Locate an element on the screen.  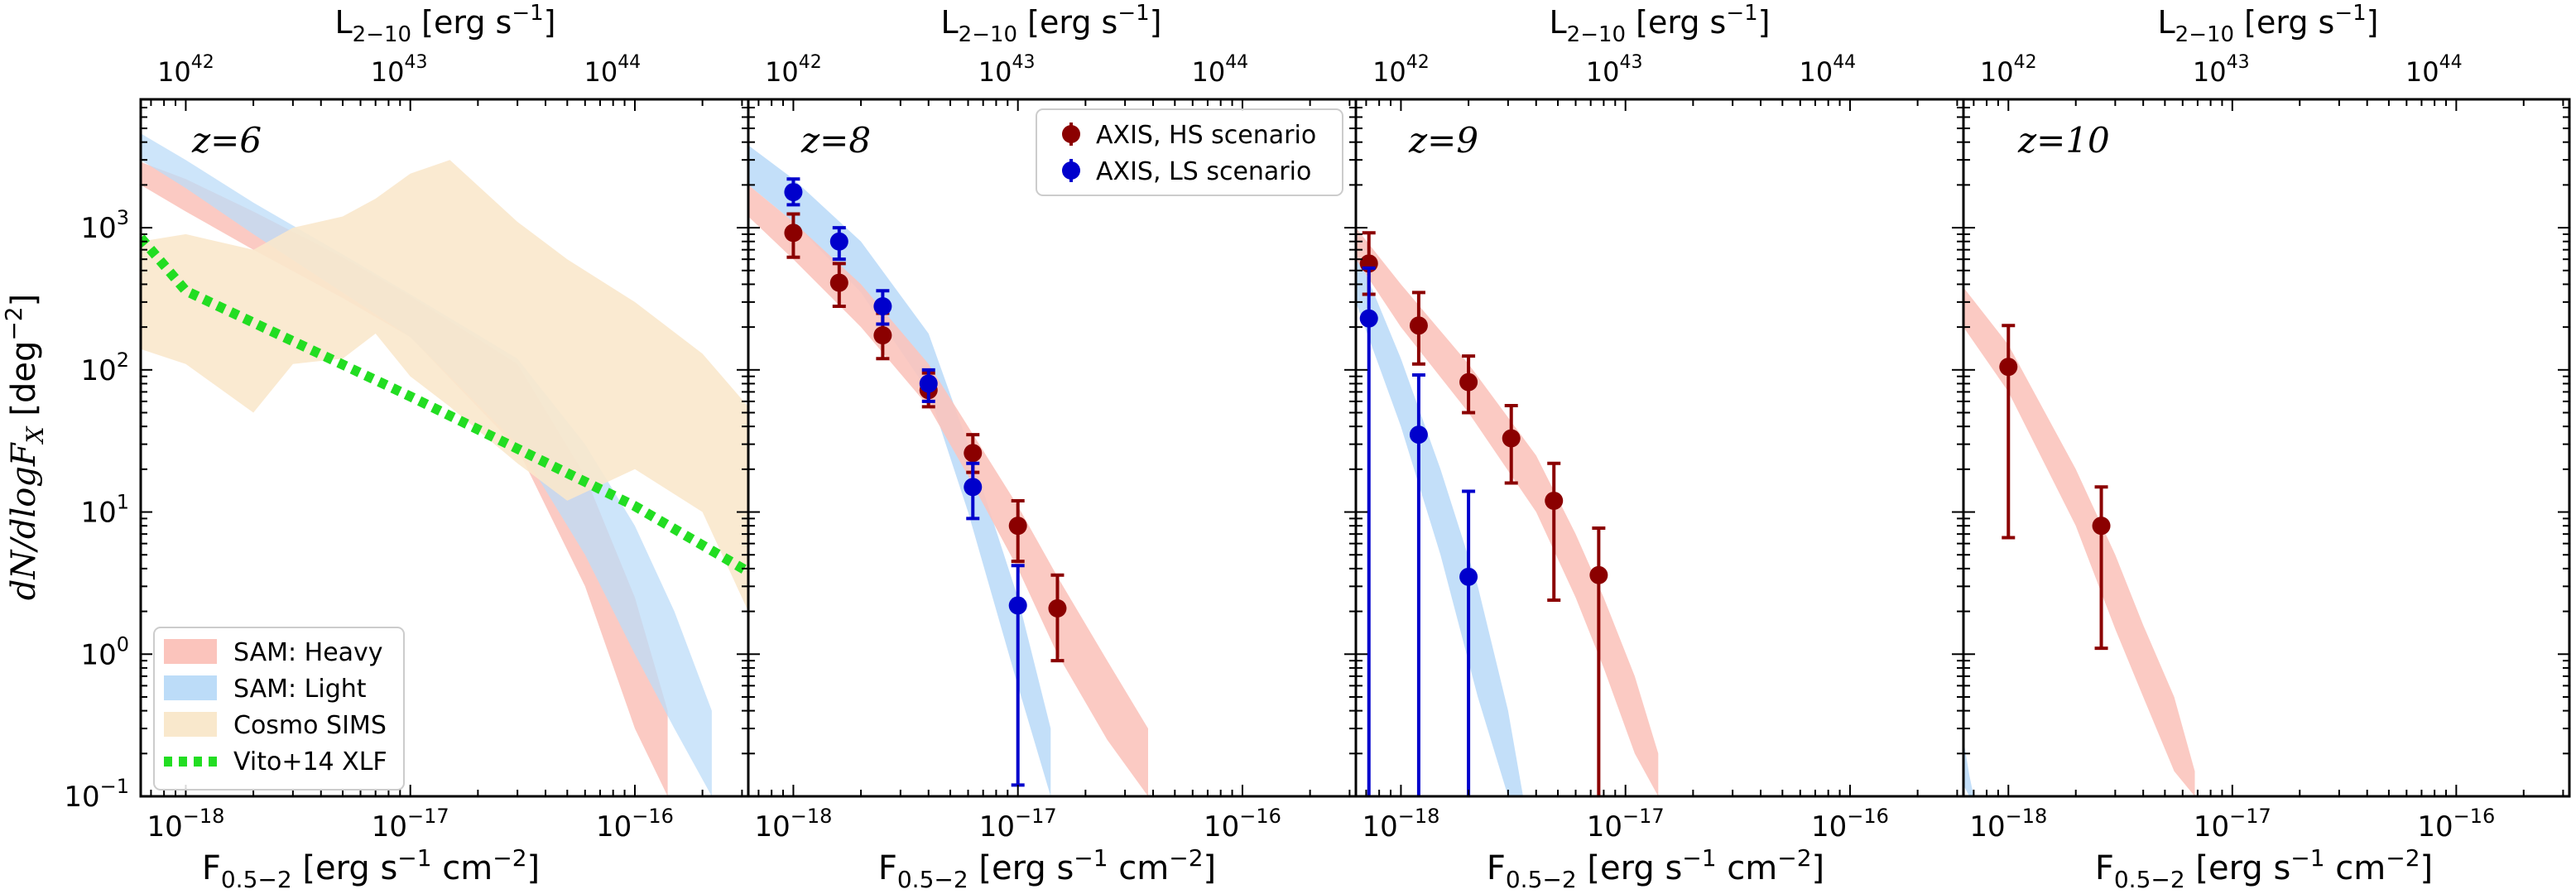
legend-label-sam-heavy: SAM: Heavy is located at coordinates (308, 652).